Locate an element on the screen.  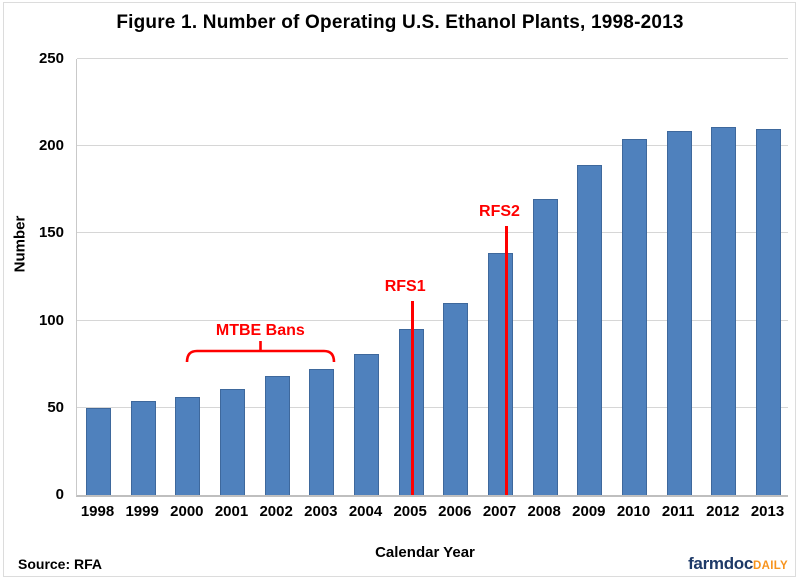
bar-2010 is located at coordinates (634, 317).